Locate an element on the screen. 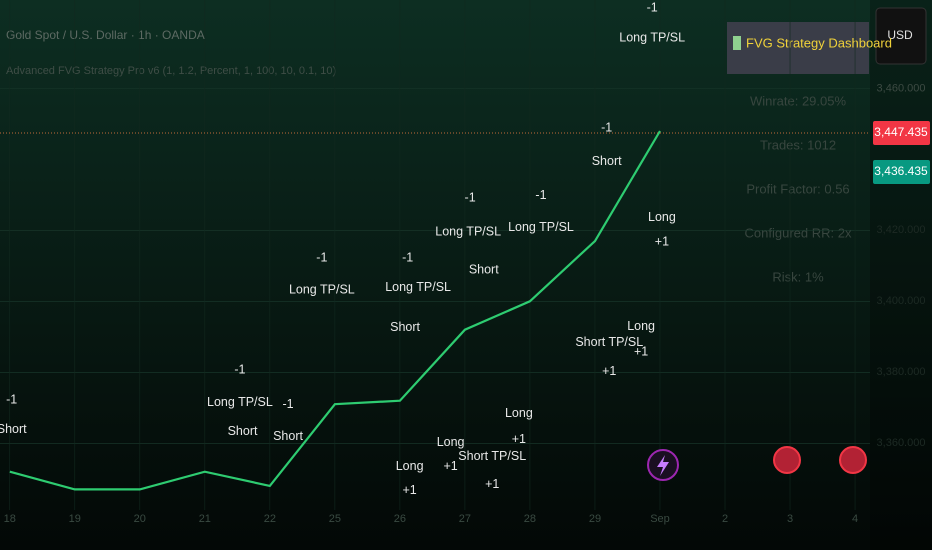  lightning is located at coordinates (663, 465).